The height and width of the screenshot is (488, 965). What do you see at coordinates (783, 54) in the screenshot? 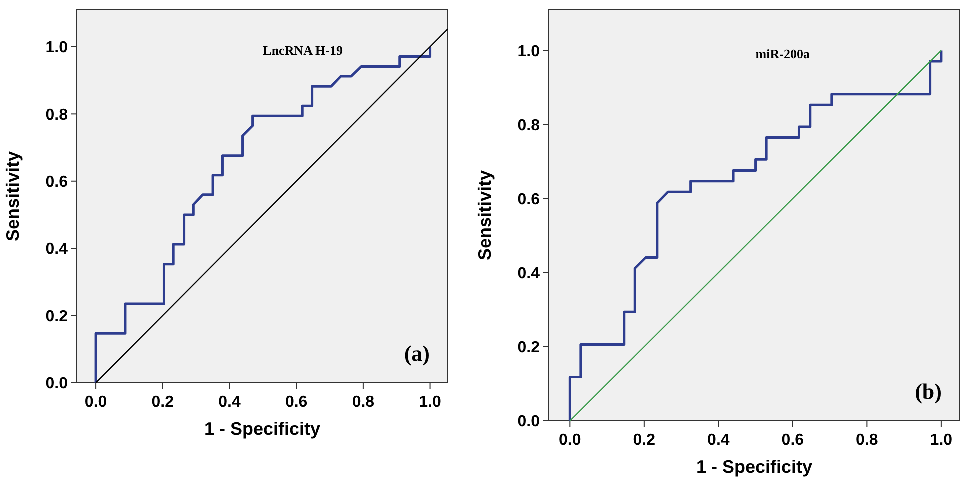
I see `annotation: miR-200a` at bounding box center [783, 54].